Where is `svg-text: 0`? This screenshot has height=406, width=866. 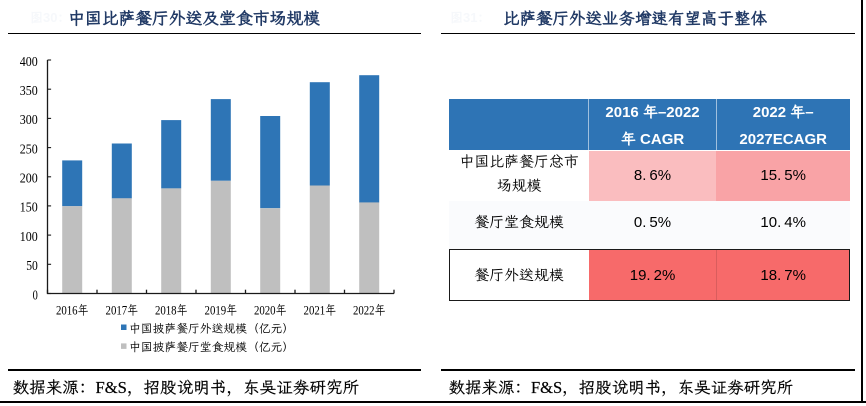 svg-text: 0 is located at coordinates (35, 295).